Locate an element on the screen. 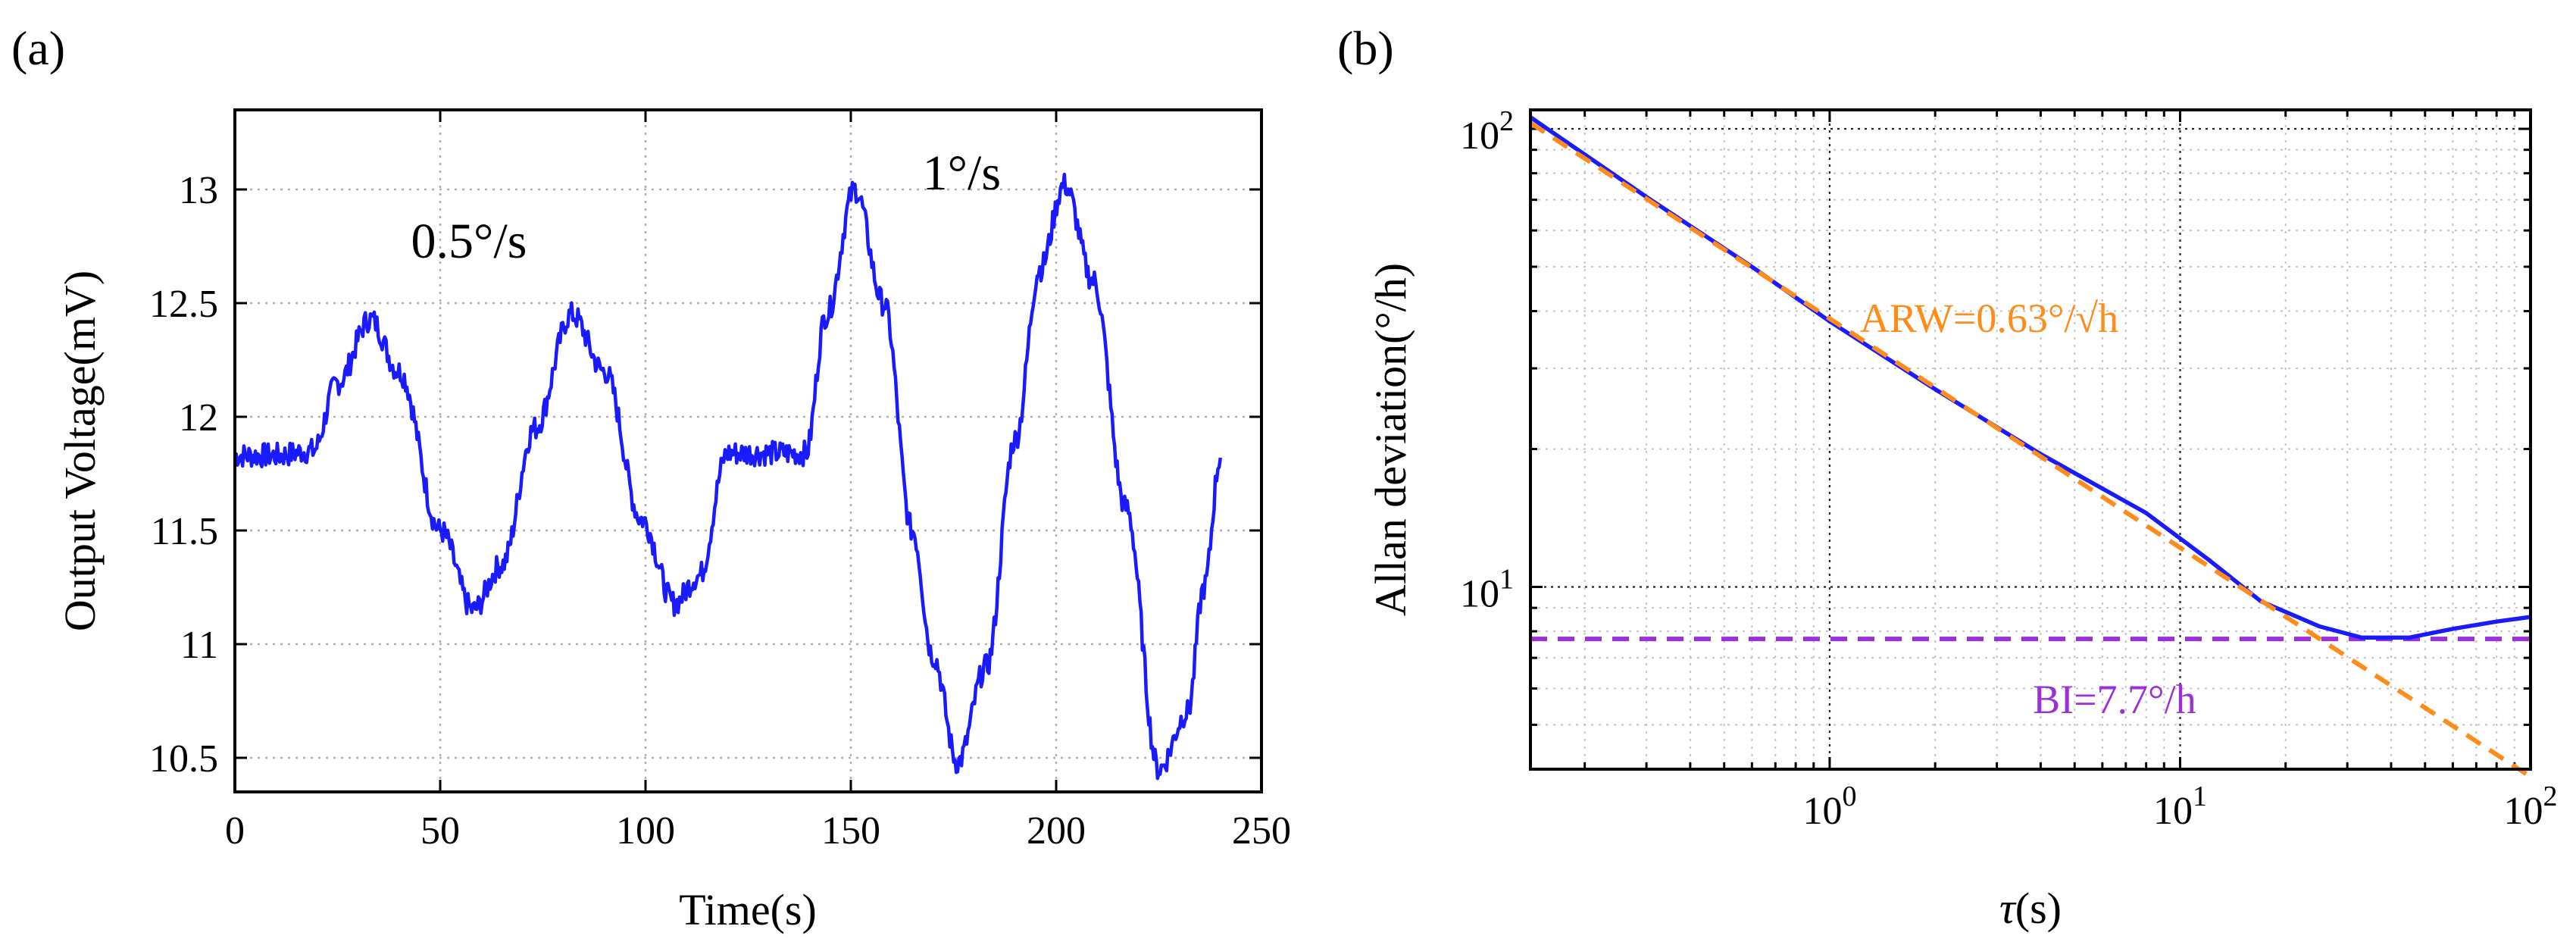 This screenshot has height=945, width=2576. x-tick-label: 50 is located at coordinates (440, 831).